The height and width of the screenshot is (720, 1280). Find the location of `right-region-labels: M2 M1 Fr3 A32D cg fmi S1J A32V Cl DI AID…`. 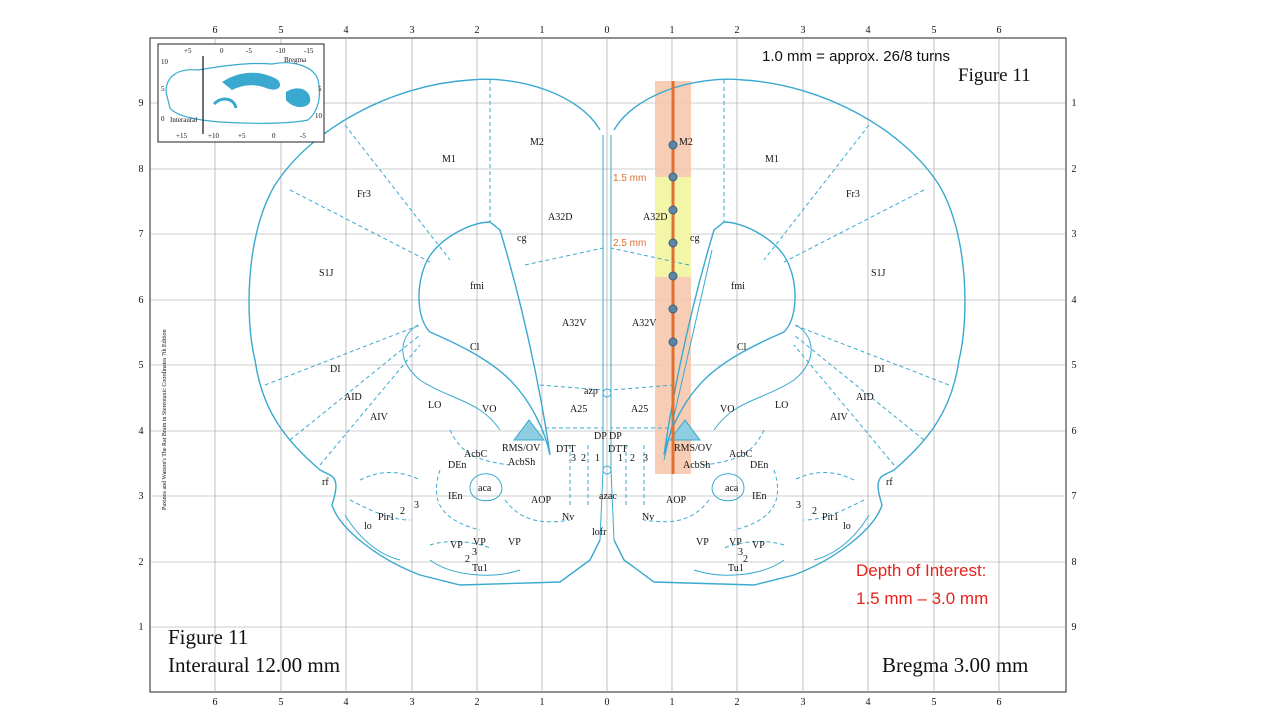

right-region-labels: M2 M1 Fr3 A32D cg fmi S1J A32V Cl DI AID… is located at coordinates (750, 355).